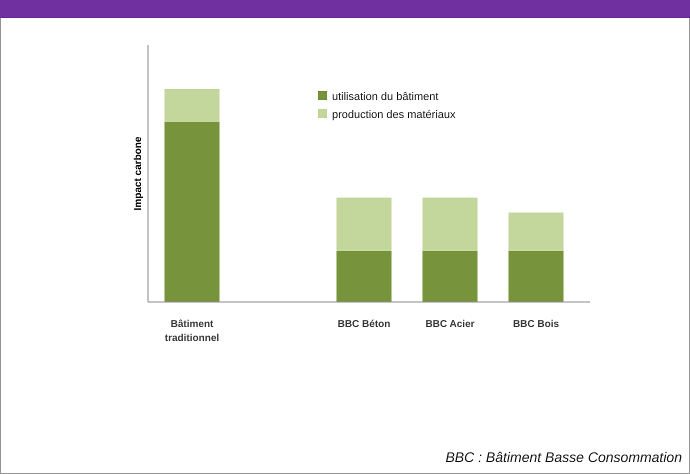 Image resolution: width=690 pixels, height=474 pixels. What do you see at coordinates (138, 173) in the screenshot?
I see `y-axis-title: Impact carbone` at bounding box center [138, 173].